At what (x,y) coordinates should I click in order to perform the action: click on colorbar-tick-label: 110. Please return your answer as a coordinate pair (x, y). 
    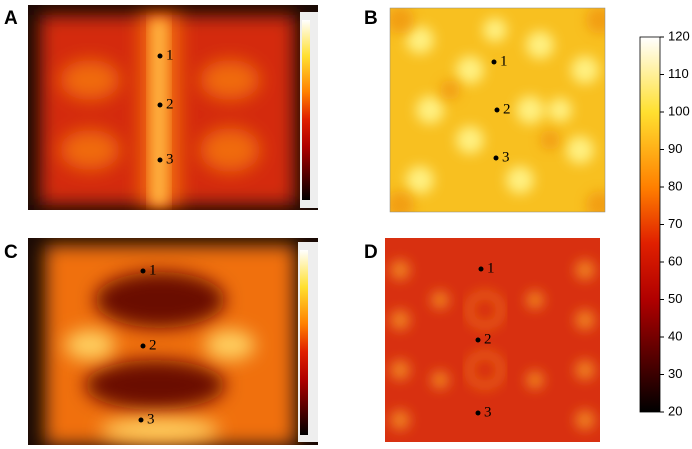
    Looking at the image, I should click on (678, 73).